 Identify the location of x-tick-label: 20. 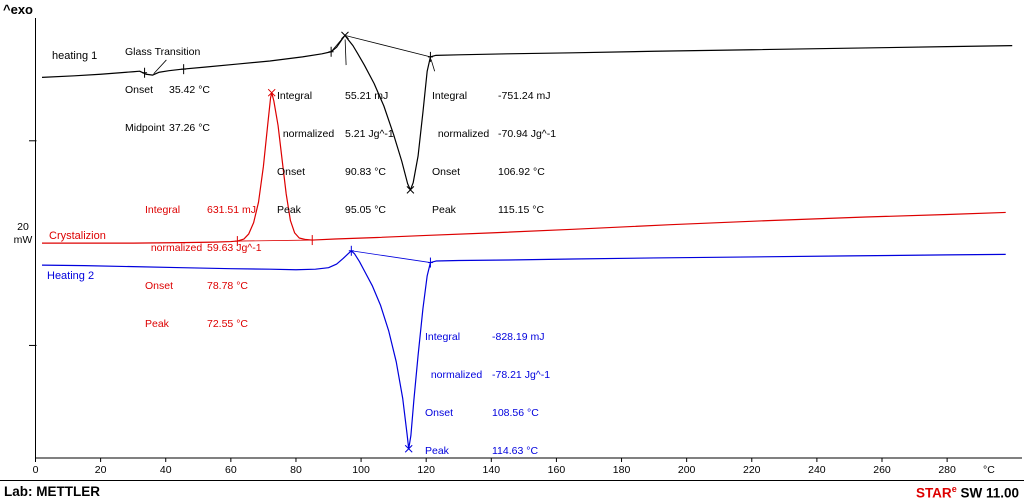
(101, 470).